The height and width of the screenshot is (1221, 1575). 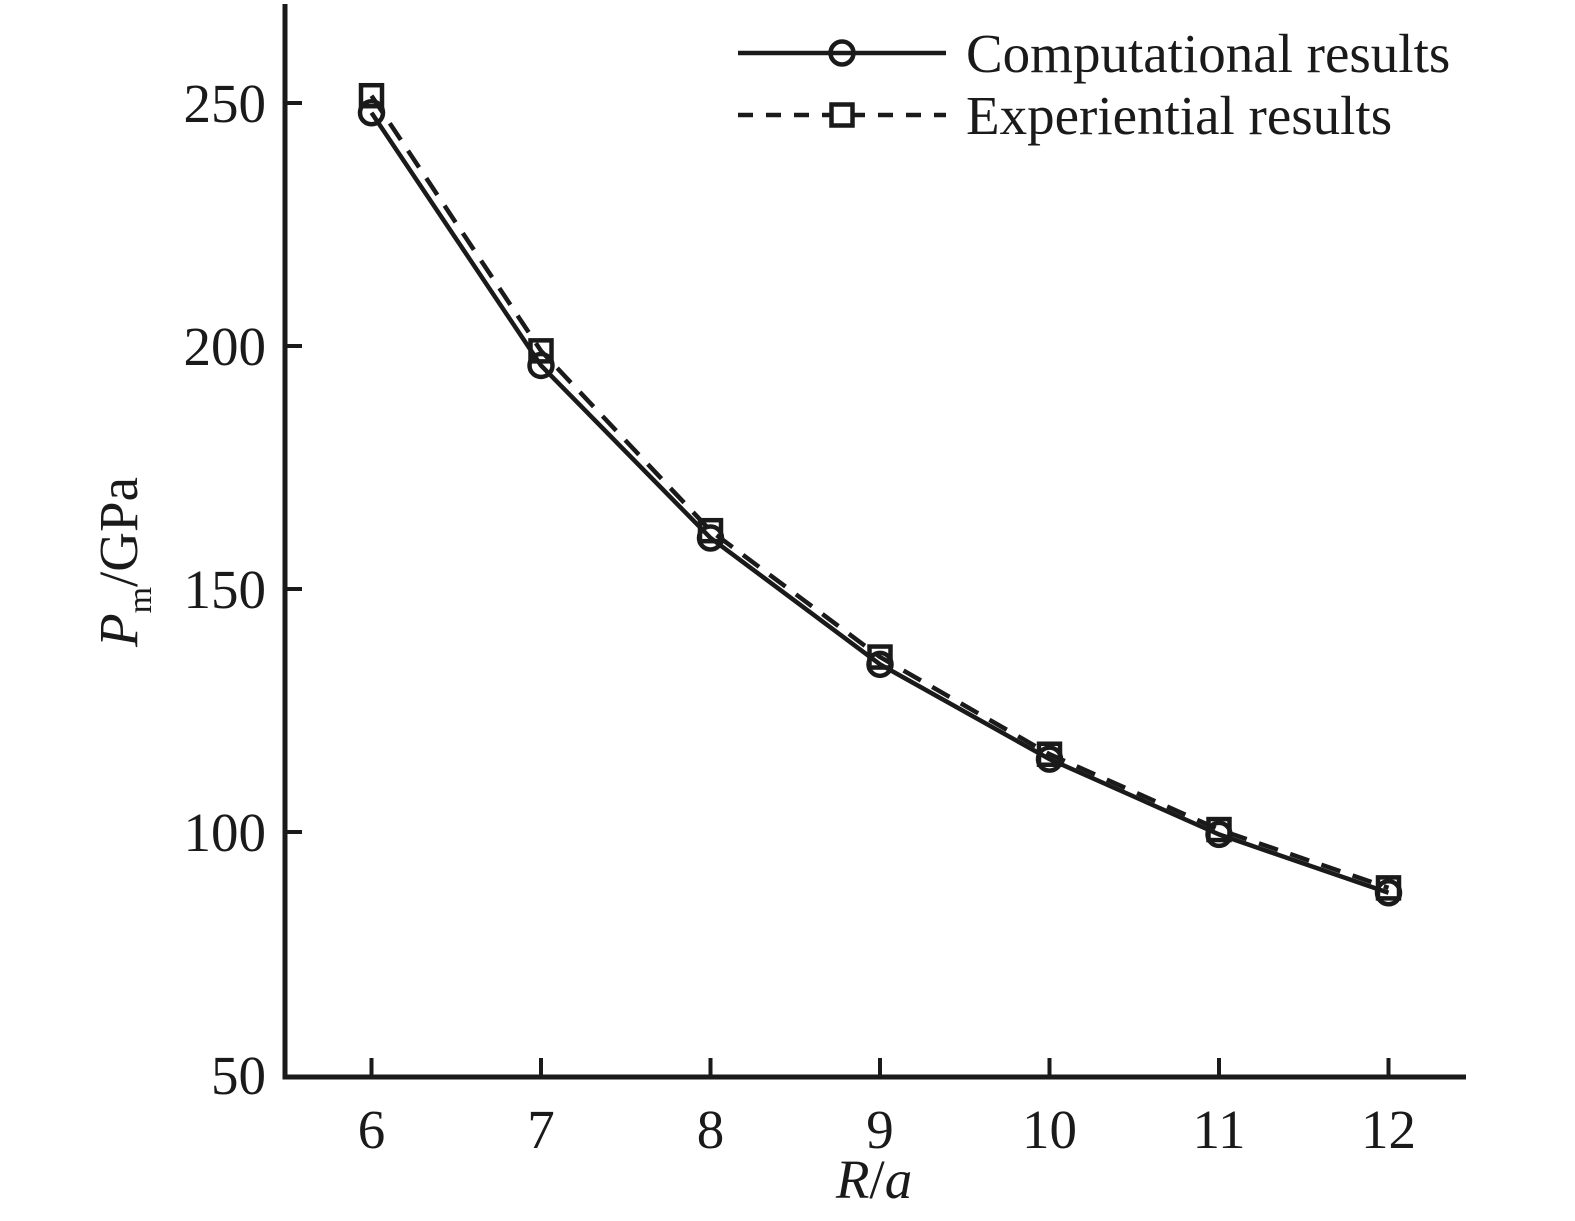 What do you see at coordinates (1179, 115) in the screenshot?
I see `legend-label-experiential: Experiential results` at bounding box center [1179, 115].